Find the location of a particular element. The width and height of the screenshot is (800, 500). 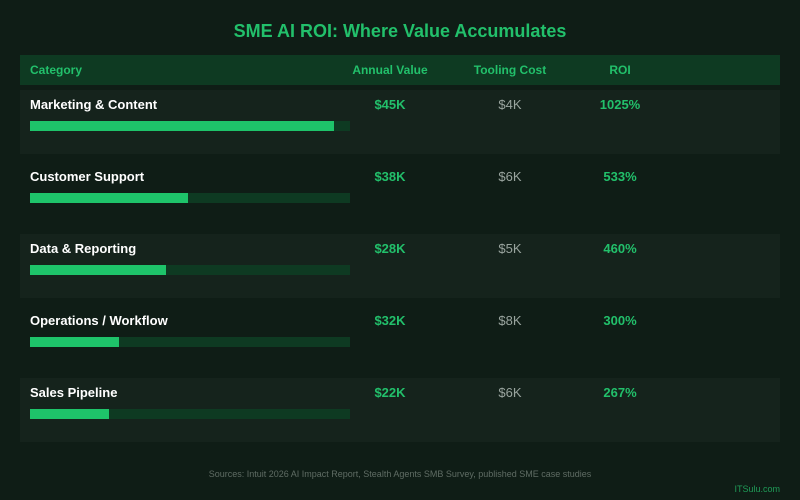

header-roi: ROI is located at coordinates (620, 70).